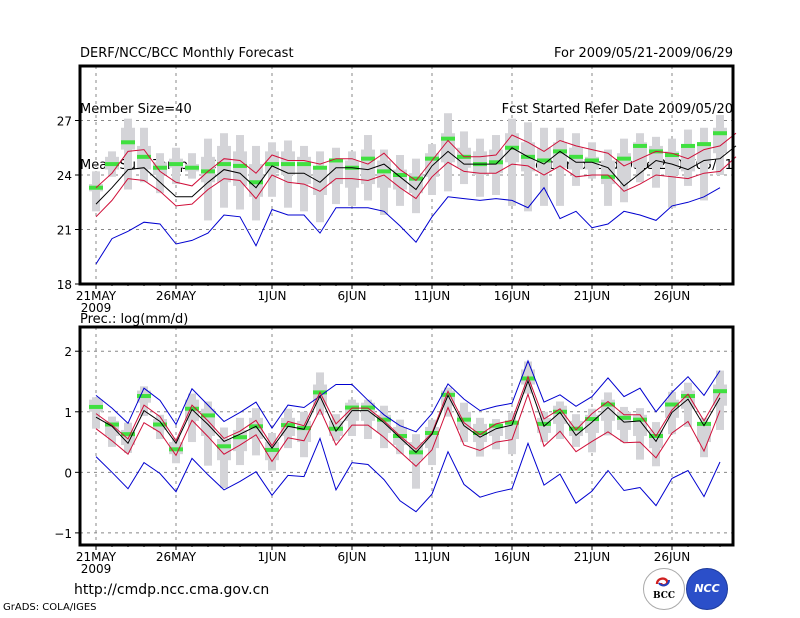 This screenshot has height=618, width=800. Describe the element at coordinates (136, 109) in the screenshot. I see `member-size: Member Size=40` at that location.